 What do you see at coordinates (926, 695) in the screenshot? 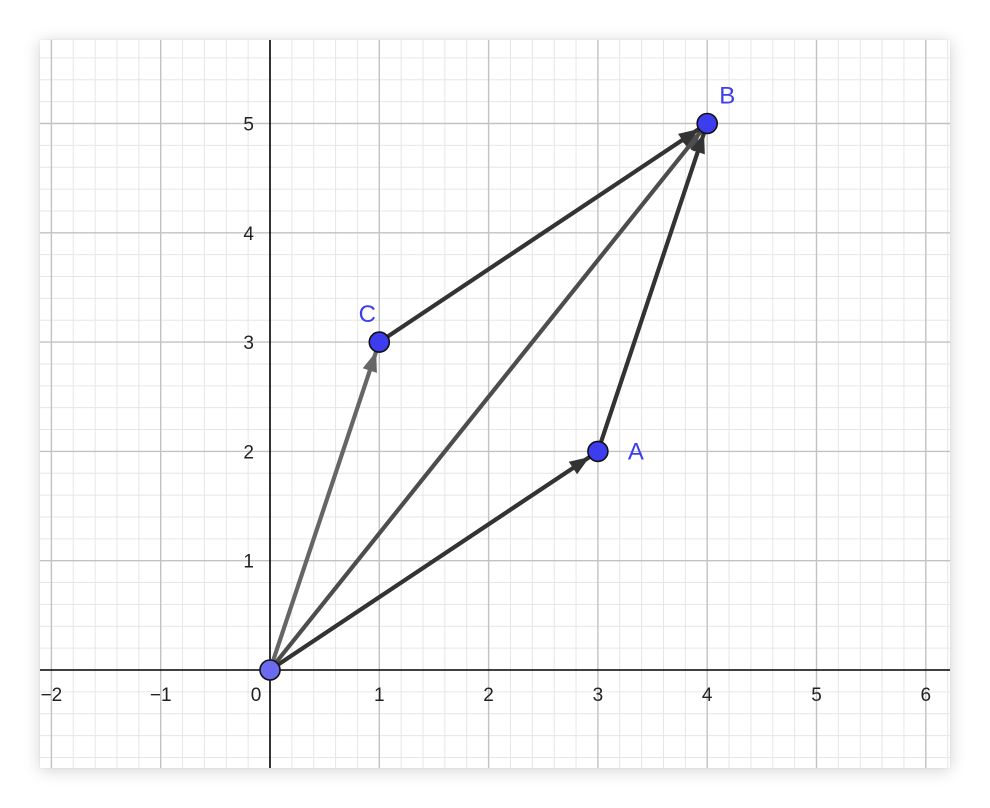
I see `x-tick-label: 6` at bounding box center [926, 695].